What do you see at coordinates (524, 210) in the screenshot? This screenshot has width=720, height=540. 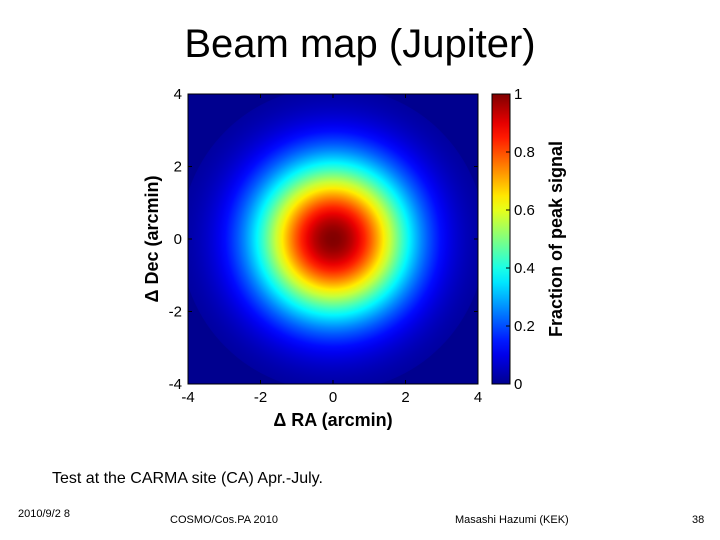 I see `colorbar-tick-label: 0.6` at bounding box center [524, 210].